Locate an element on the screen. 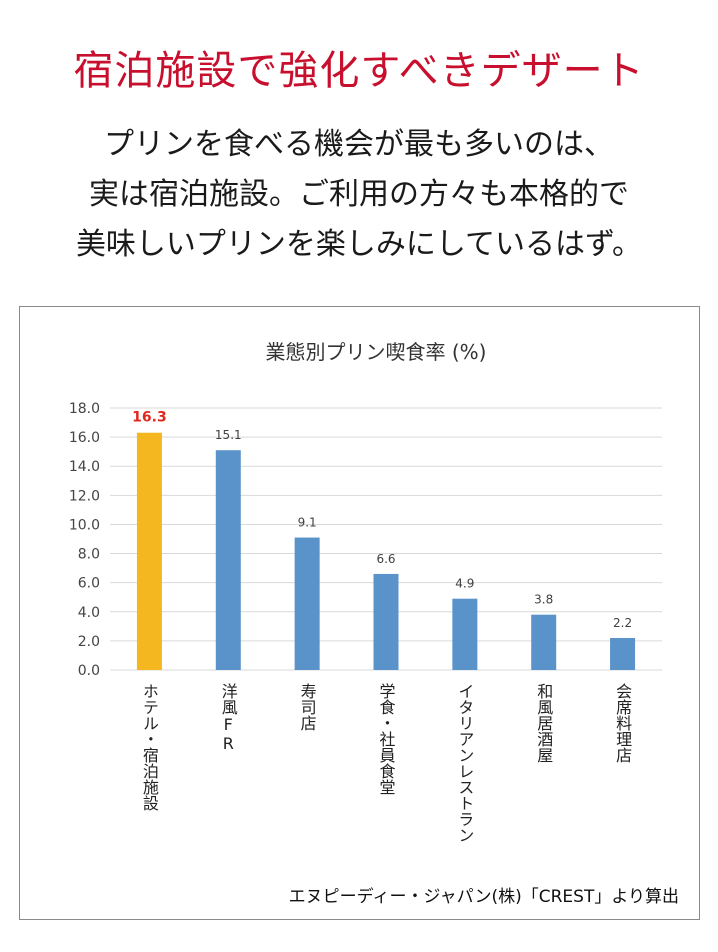 Image resolution: width=718 pixels, height=952 pixels. chart-title: 業態別プリン喫食率 (%) is located at coordinates (376, 352).